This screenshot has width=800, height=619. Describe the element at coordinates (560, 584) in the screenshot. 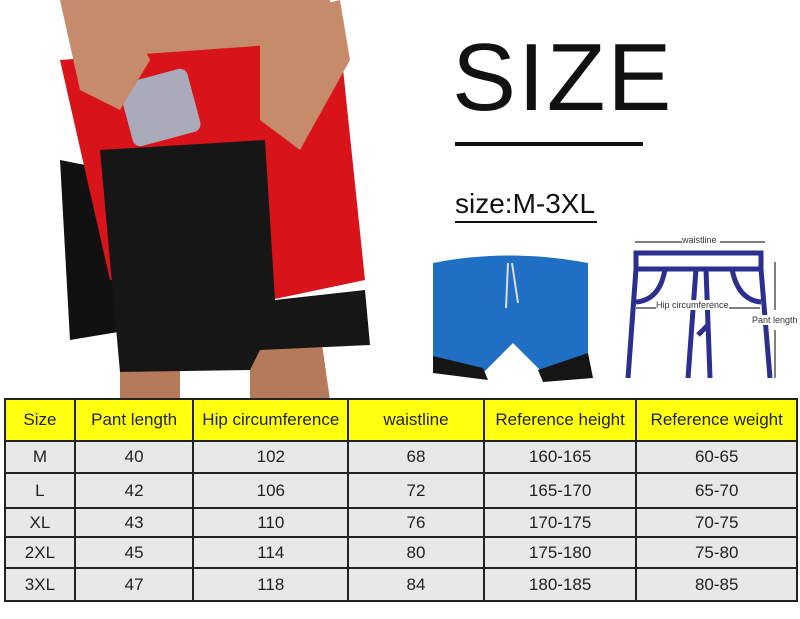

I see `table-cell: 180-185` at that location.